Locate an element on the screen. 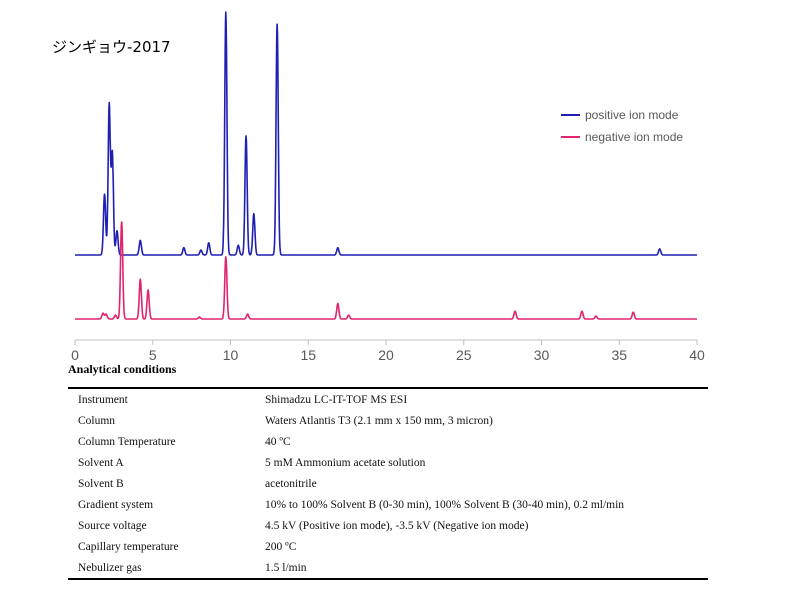 The width and height of the screenshot is (795, 596). x-axis: 0 5 10 15 20 25 30 35 40 is located at coordinates (388, 349).